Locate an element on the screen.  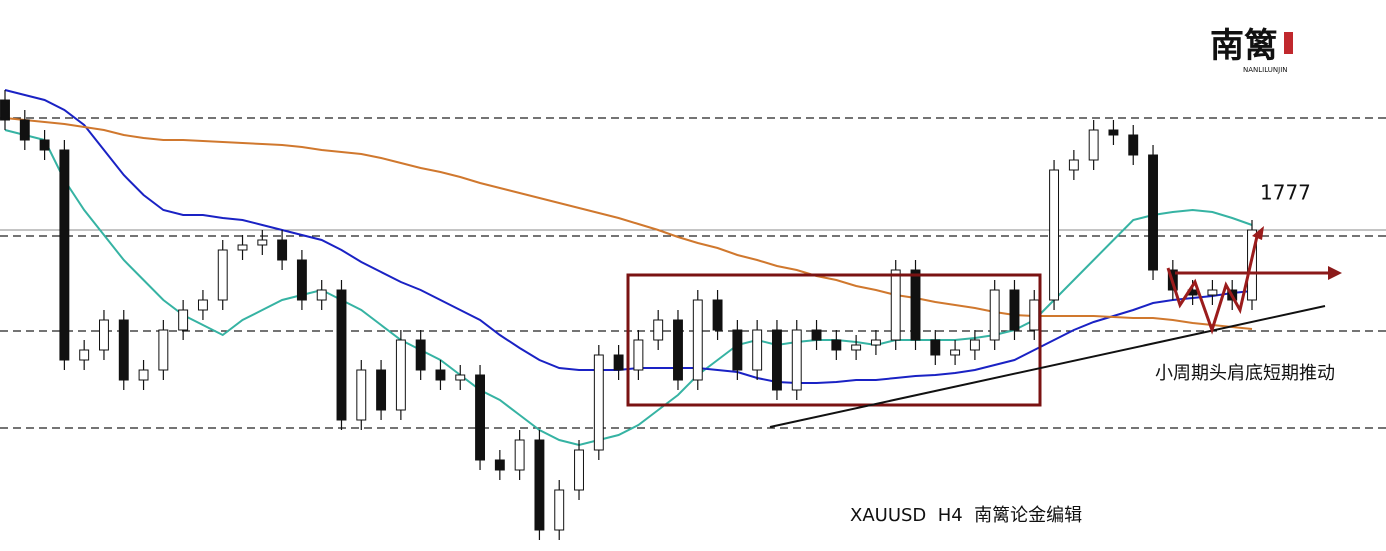
logo-subtitle: NANLILUNJIN is located at coordinates (1265, 70).